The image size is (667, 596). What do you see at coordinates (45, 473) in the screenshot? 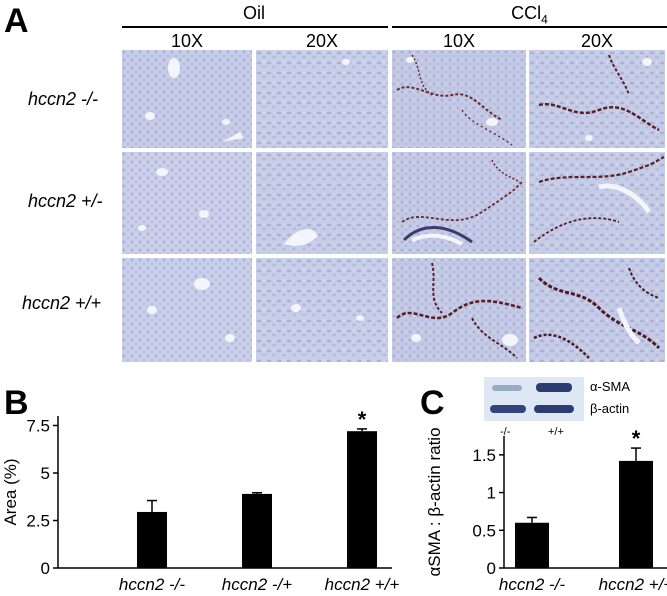
I see `chart-b-ytick-label: 5` at bounding box center [45, 473].